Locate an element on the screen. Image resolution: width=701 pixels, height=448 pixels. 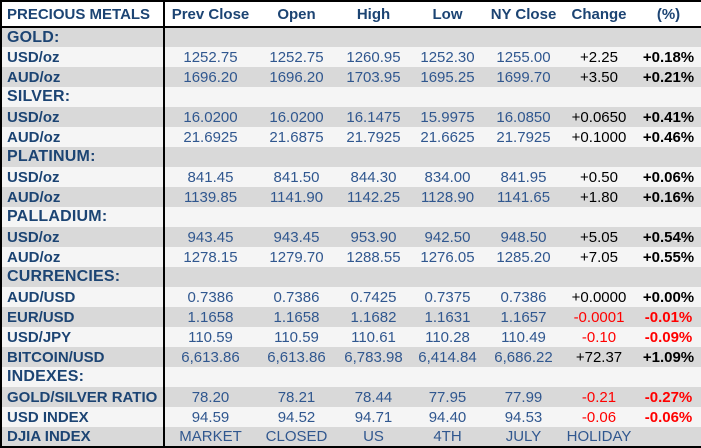
value-cell: 16.0850 is located at coordinates (523, 117).